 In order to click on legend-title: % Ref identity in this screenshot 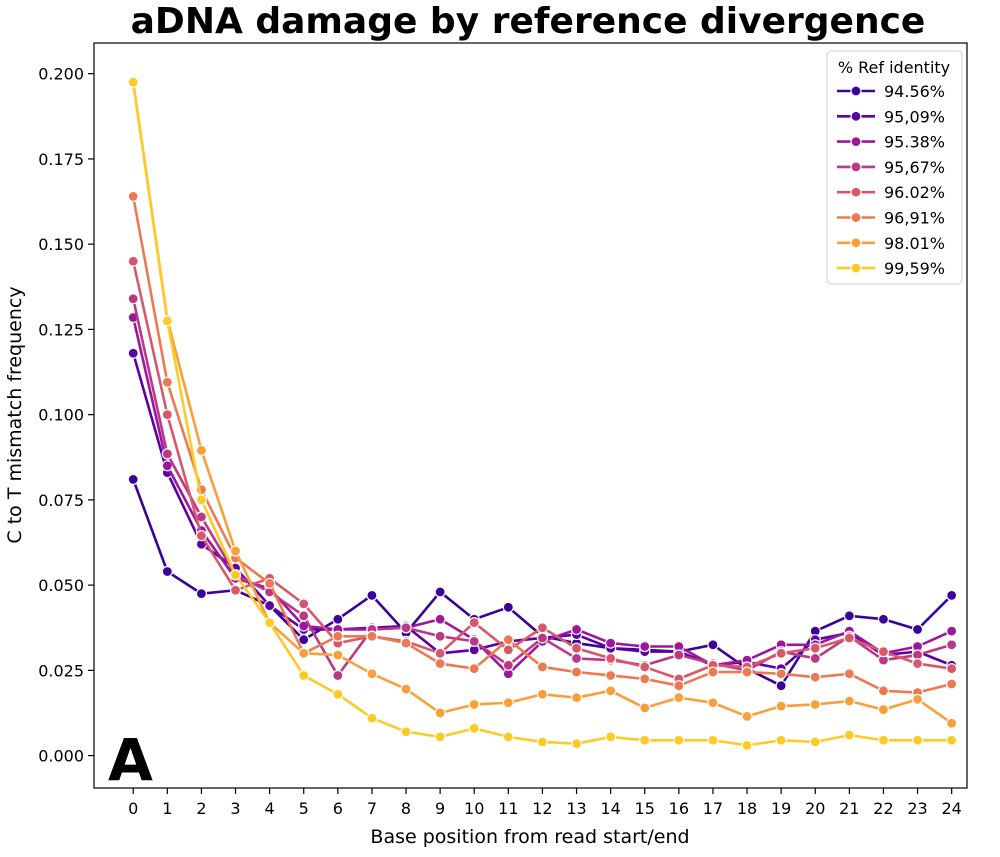, I will do `click(894, 67)`.